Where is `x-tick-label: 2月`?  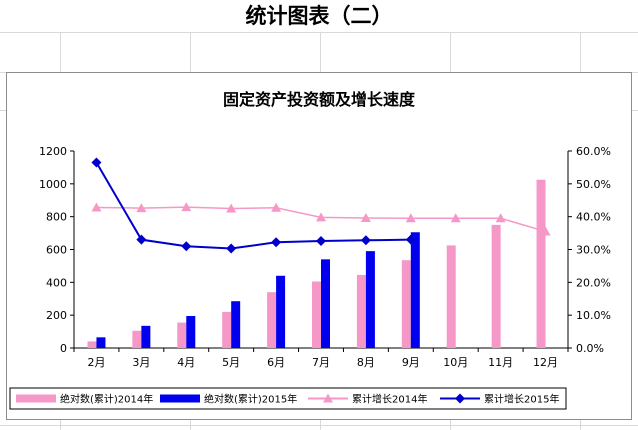
x-tick-label: 2月 is located at coordinates (96, 362).